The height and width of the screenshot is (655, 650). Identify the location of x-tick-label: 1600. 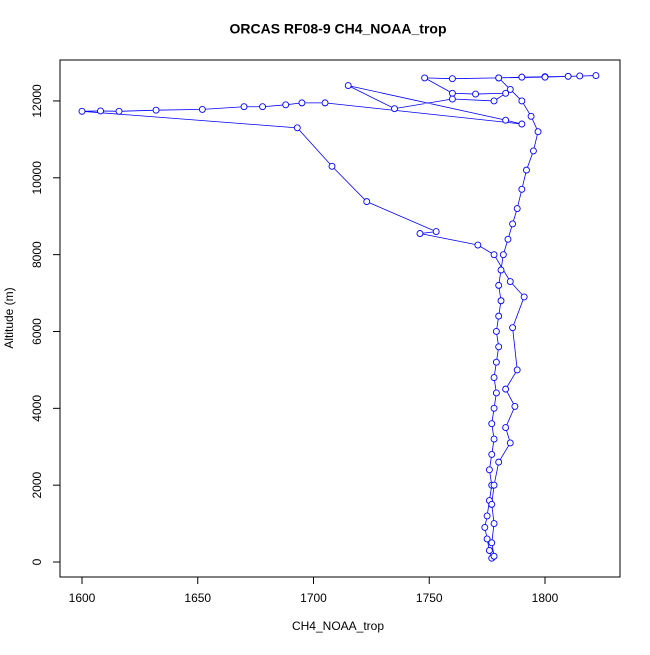
(82, 598).